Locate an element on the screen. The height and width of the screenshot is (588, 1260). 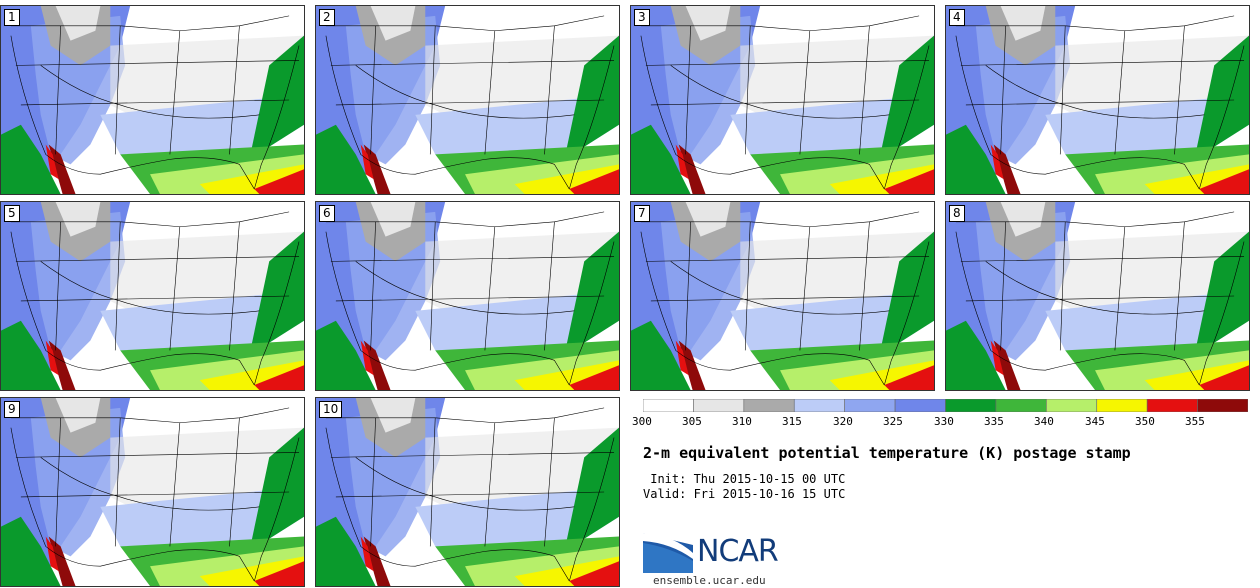
site-url: ensemble.ucar.edu is located at coordinates (709, 580).